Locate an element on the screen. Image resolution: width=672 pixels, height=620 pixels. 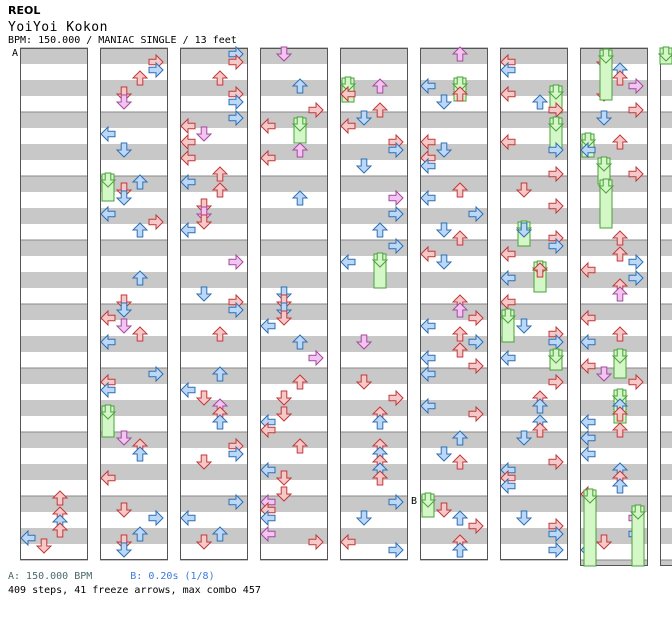
song-title: YoiYoi Kokon is located at coordinates (58, 27).